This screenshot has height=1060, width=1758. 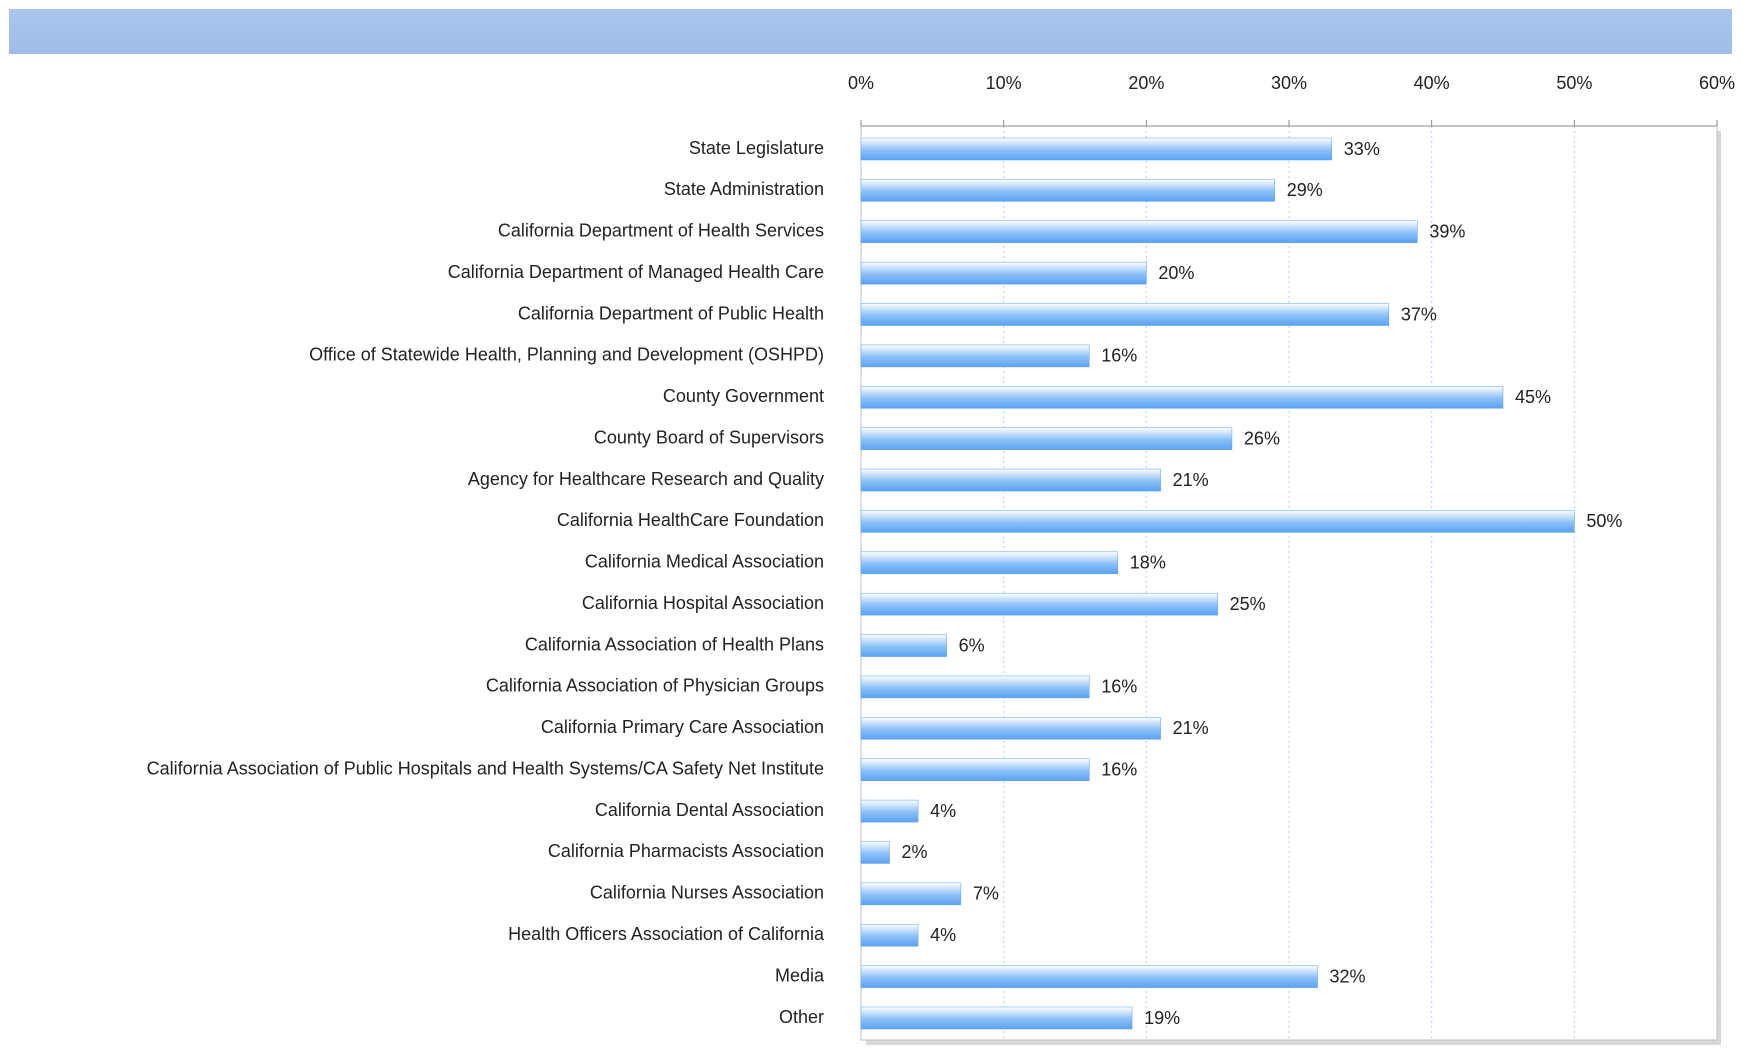 What do you see at coordinates (1176, 273) in the screenshot?
I see `data-label: 20%` at bounding box center [1176, 273].